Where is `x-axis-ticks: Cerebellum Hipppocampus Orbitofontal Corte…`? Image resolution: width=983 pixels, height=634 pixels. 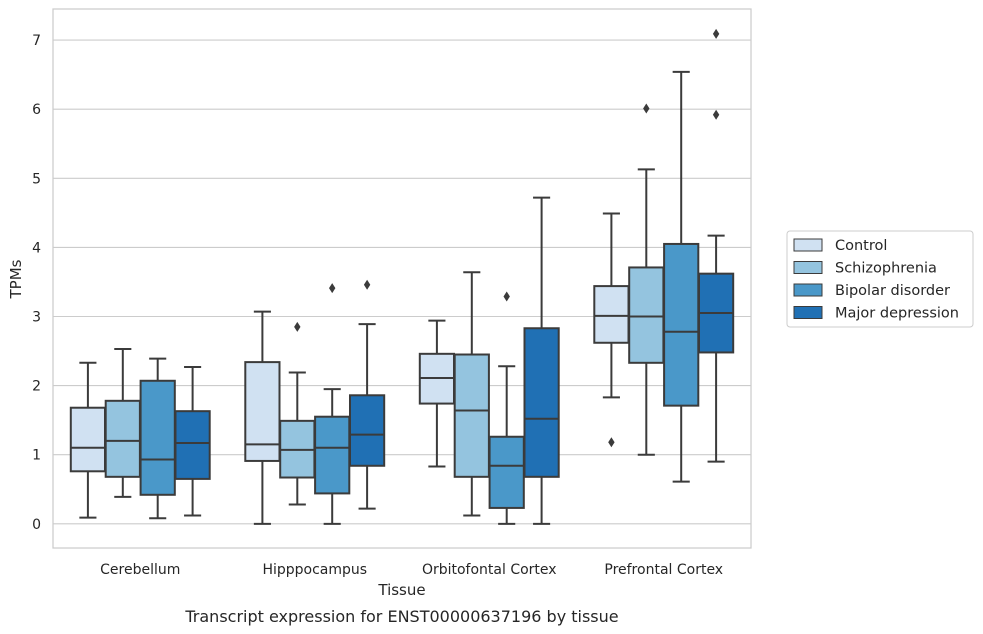 x-axis-ticks: Cerebellum Hipppocampus Orbitofontal Corte… is located at coordinates (411, 570).